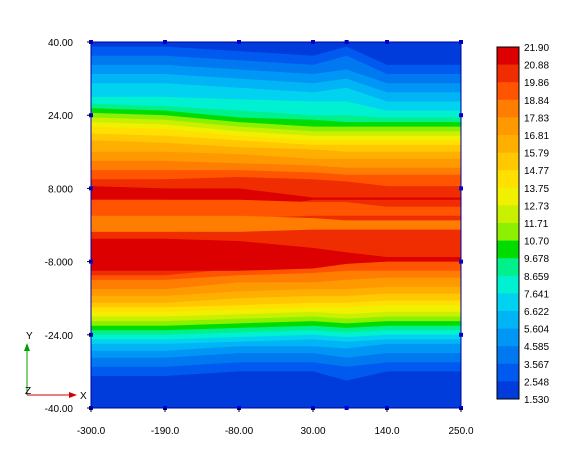 This screenshot has width=577, height=456. Describe the element at coordinates (73, 395) in the screenshot. I see `triad-x-arrowhead` at that location.